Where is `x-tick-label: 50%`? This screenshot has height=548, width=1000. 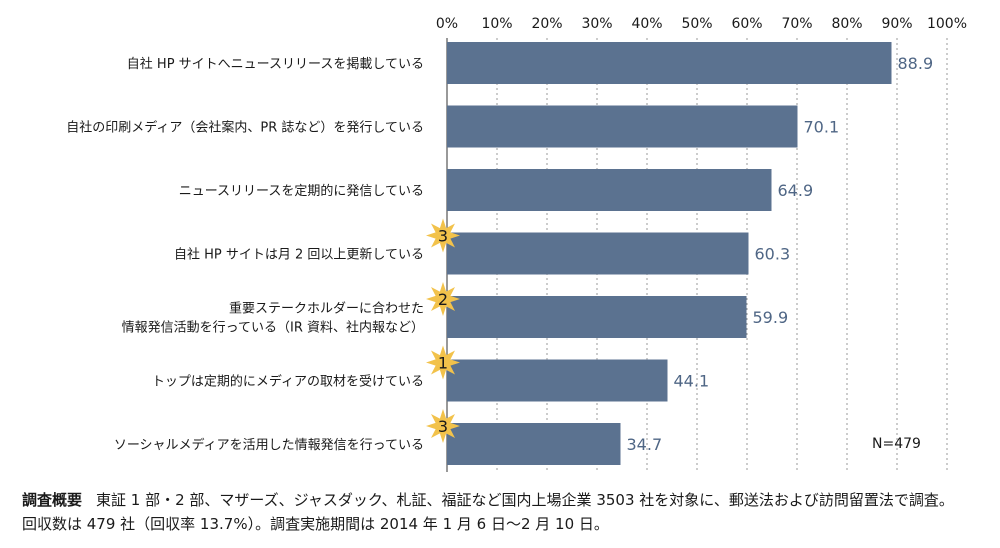
x-tick-label: 50% is located at coordinates (696, 24).